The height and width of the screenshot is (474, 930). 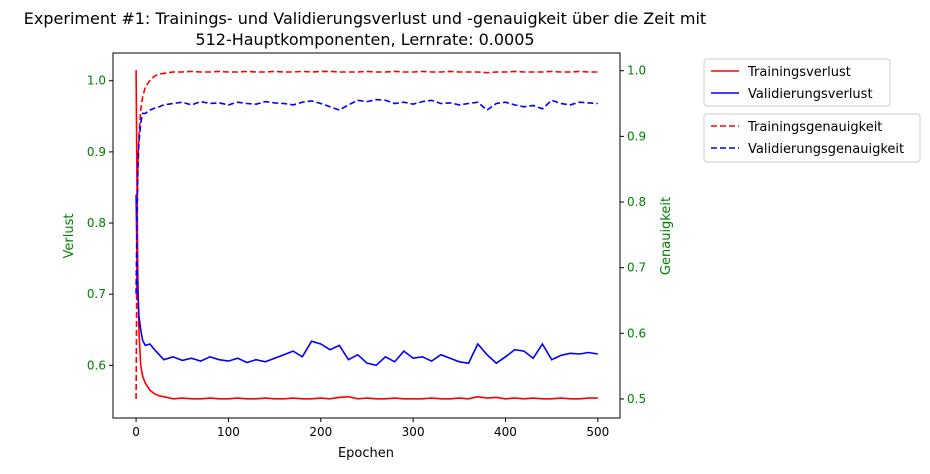 I want to click on y-right-tick-label: 0.7, so click(x=636, y=268).